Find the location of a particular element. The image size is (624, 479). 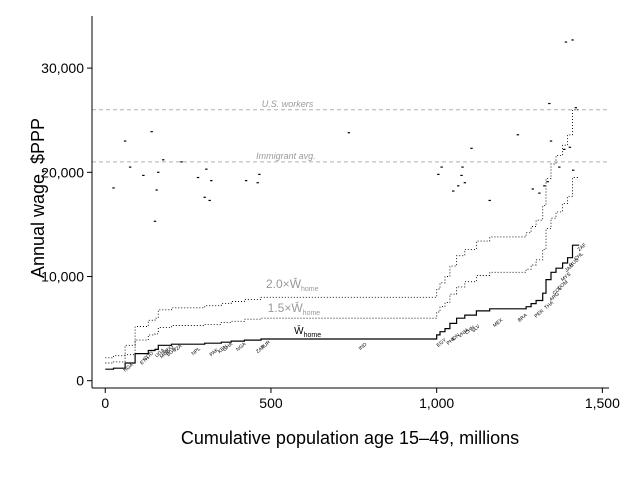

country-label: SLV is located at coordinates (476, 328).